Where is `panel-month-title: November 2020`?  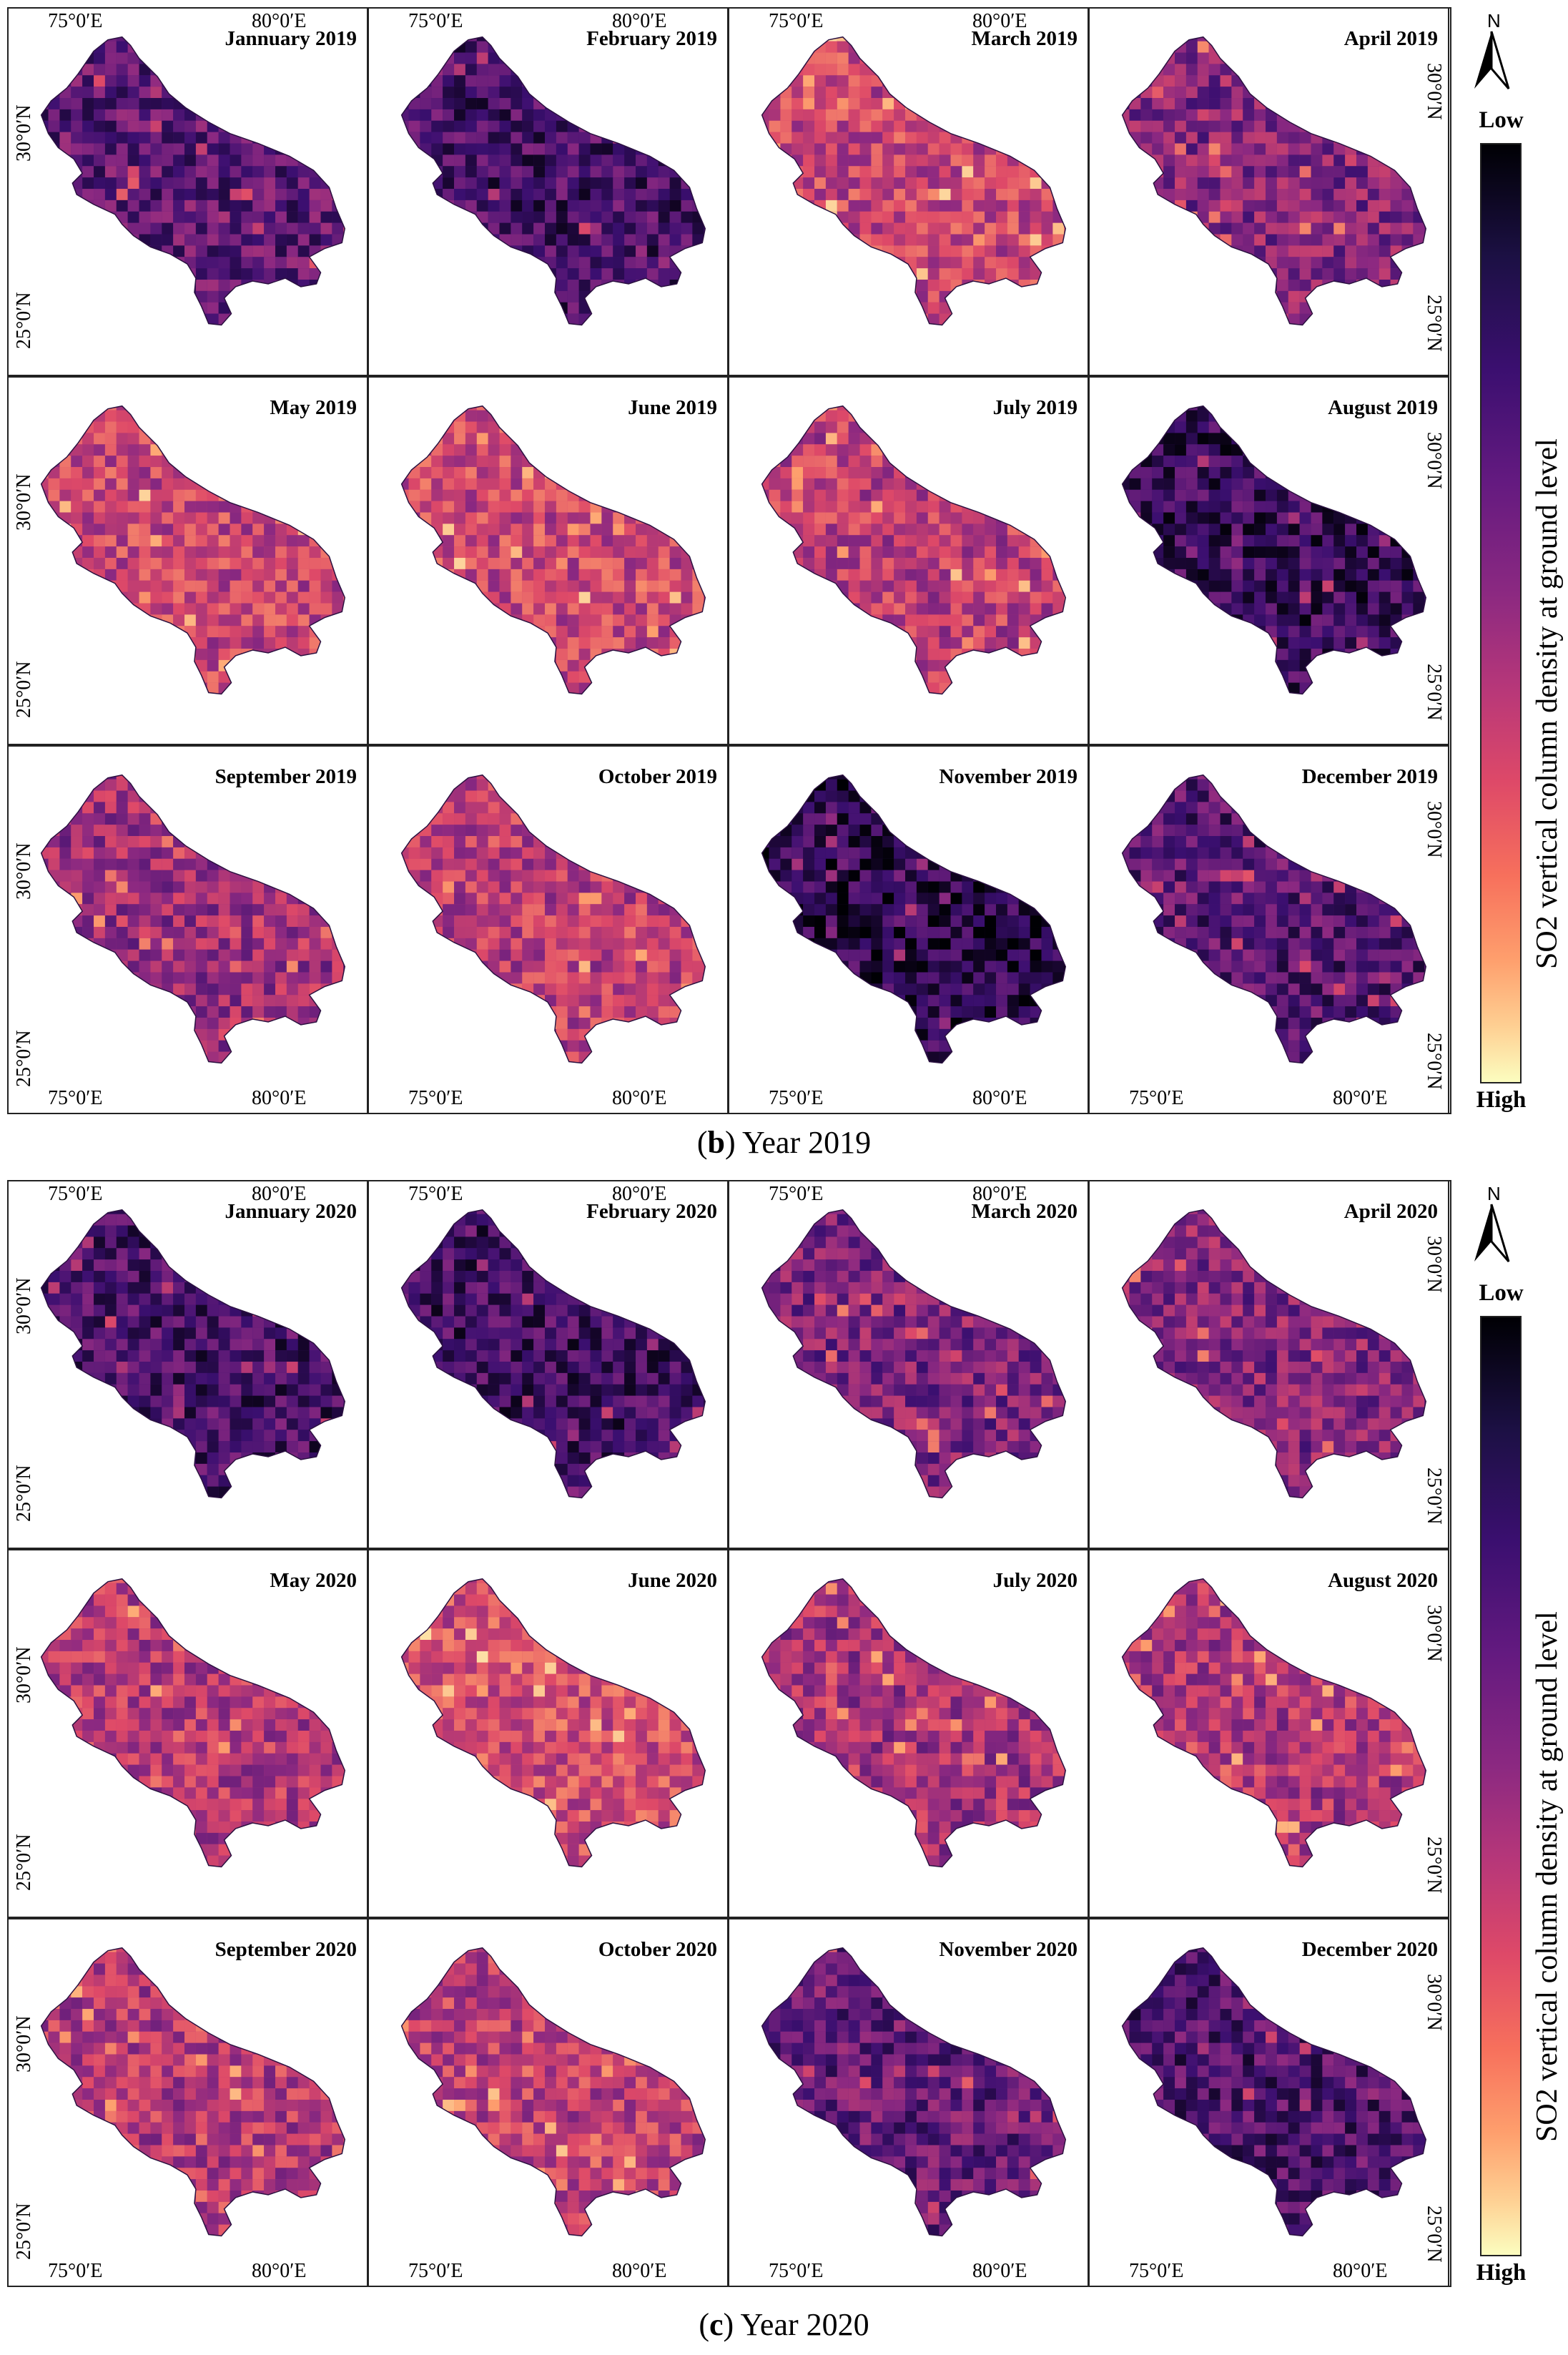 panel-month-title: November 2020 is located at coordinates (1008, 1949).